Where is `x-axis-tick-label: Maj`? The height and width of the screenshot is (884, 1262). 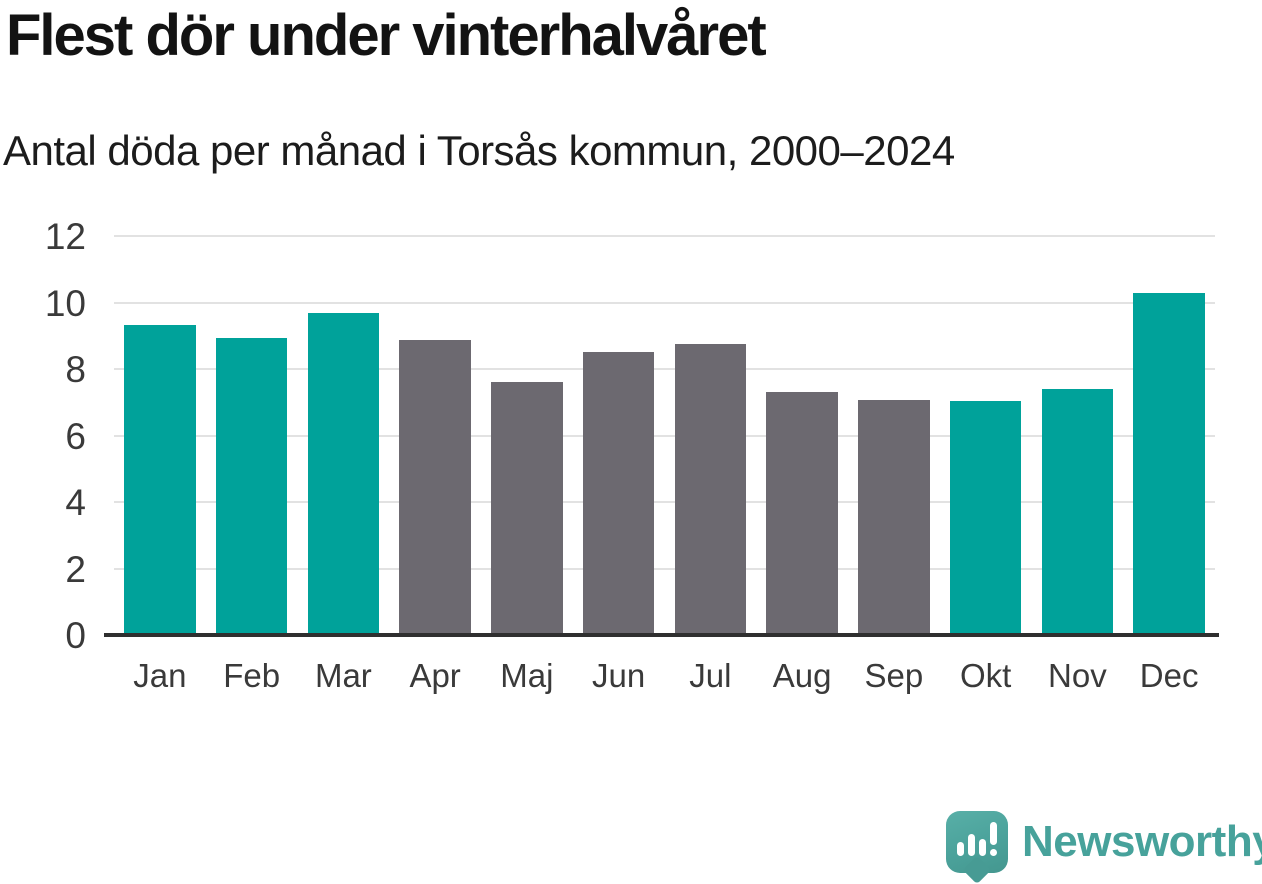
x-axis-tick-label: Maj is located at coordinates (527, 675).